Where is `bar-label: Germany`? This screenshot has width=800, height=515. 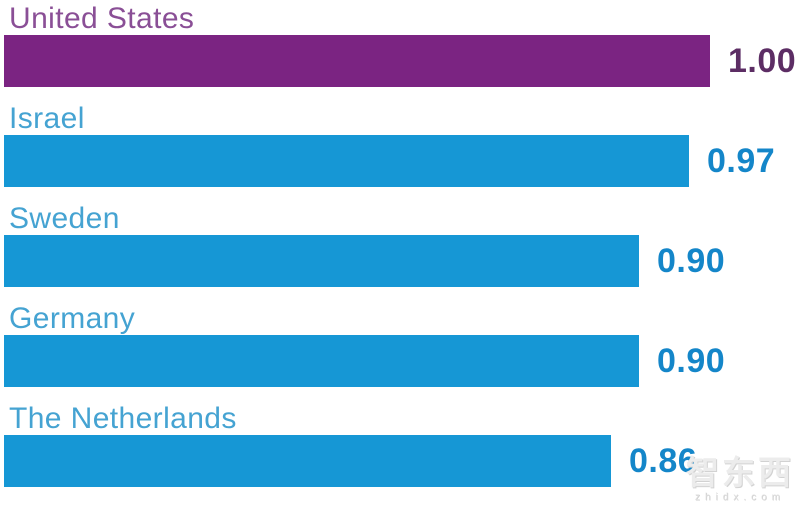
bar-label: Germany is located at coordinates (72, 318).